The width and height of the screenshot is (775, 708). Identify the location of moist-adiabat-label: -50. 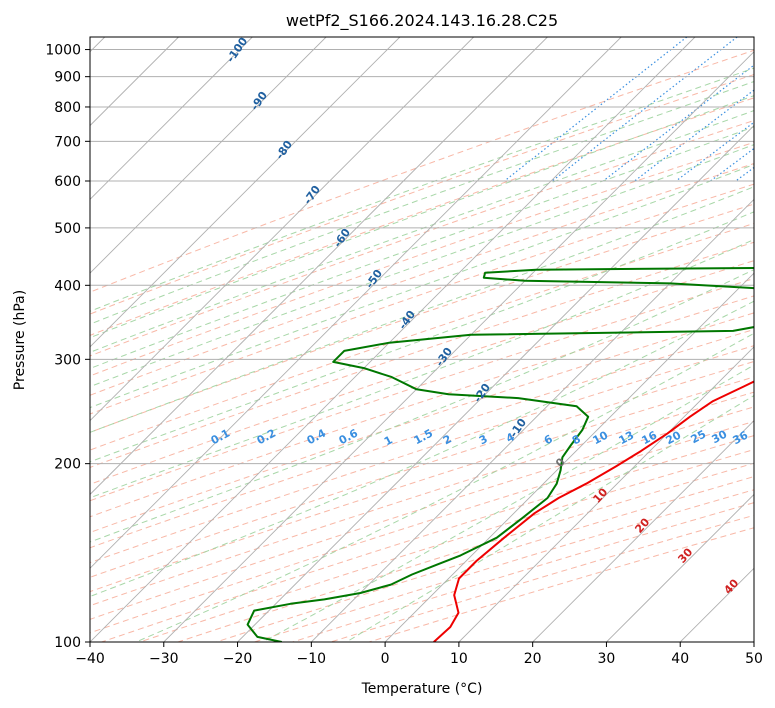
(374, 279).